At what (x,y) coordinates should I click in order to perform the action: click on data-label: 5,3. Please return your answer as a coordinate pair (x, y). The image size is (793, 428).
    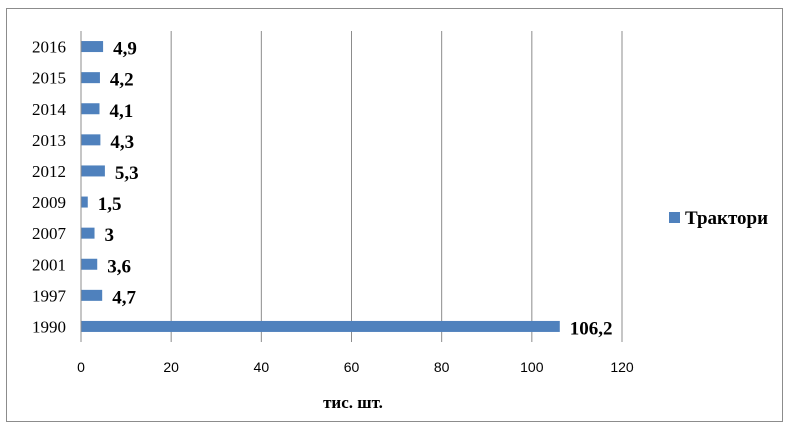
    Looking at the image, I should click on (127, 173).